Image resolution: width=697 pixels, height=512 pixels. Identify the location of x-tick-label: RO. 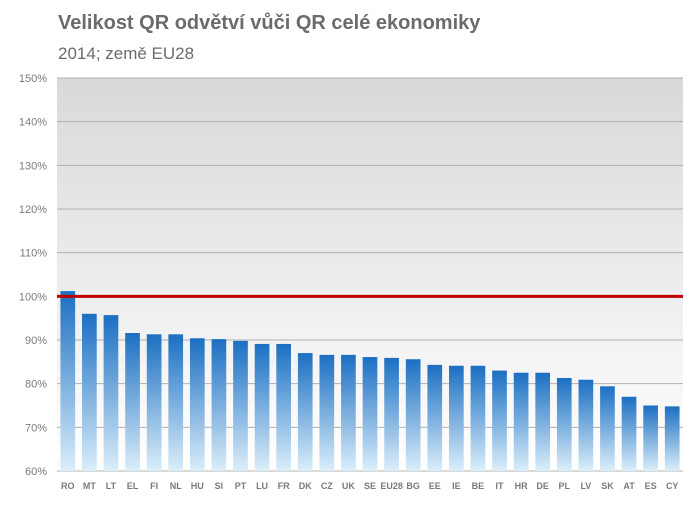
(68, 486).